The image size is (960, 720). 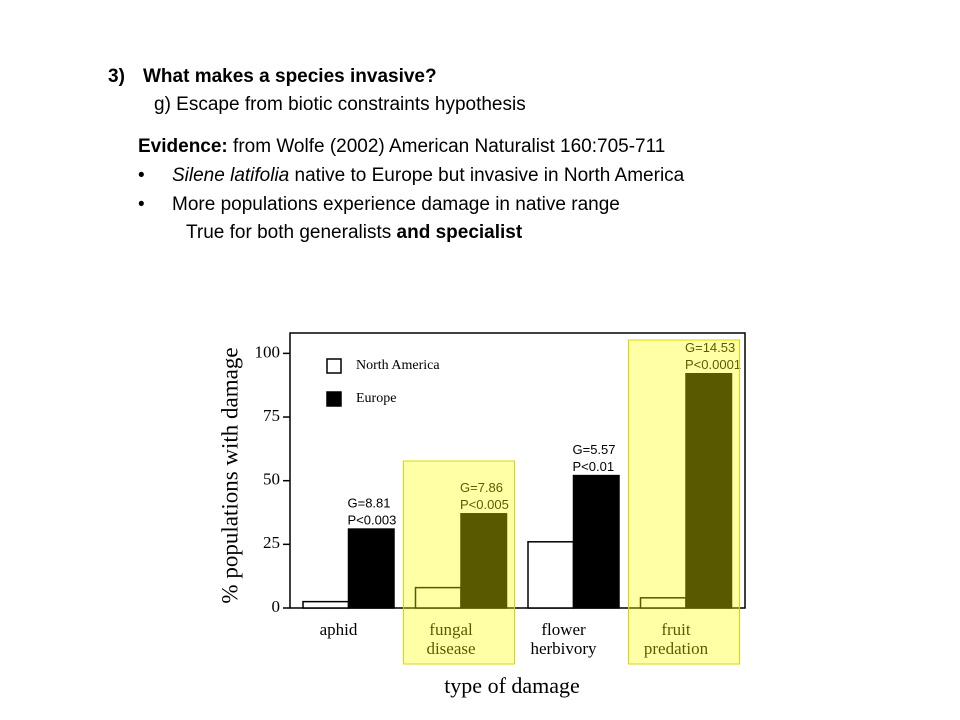 What do you see at coordinates (563, 648) in the screenshot?
I see `x-tick-label: herbivory` at bounding box center [563, 648].